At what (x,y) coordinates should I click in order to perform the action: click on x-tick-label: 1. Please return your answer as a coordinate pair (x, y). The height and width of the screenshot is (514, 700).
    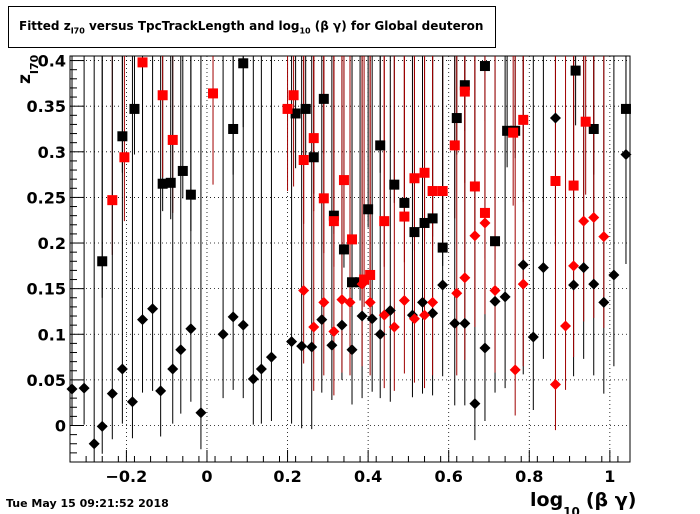
    Looking at the image, I should click on (609, 476).